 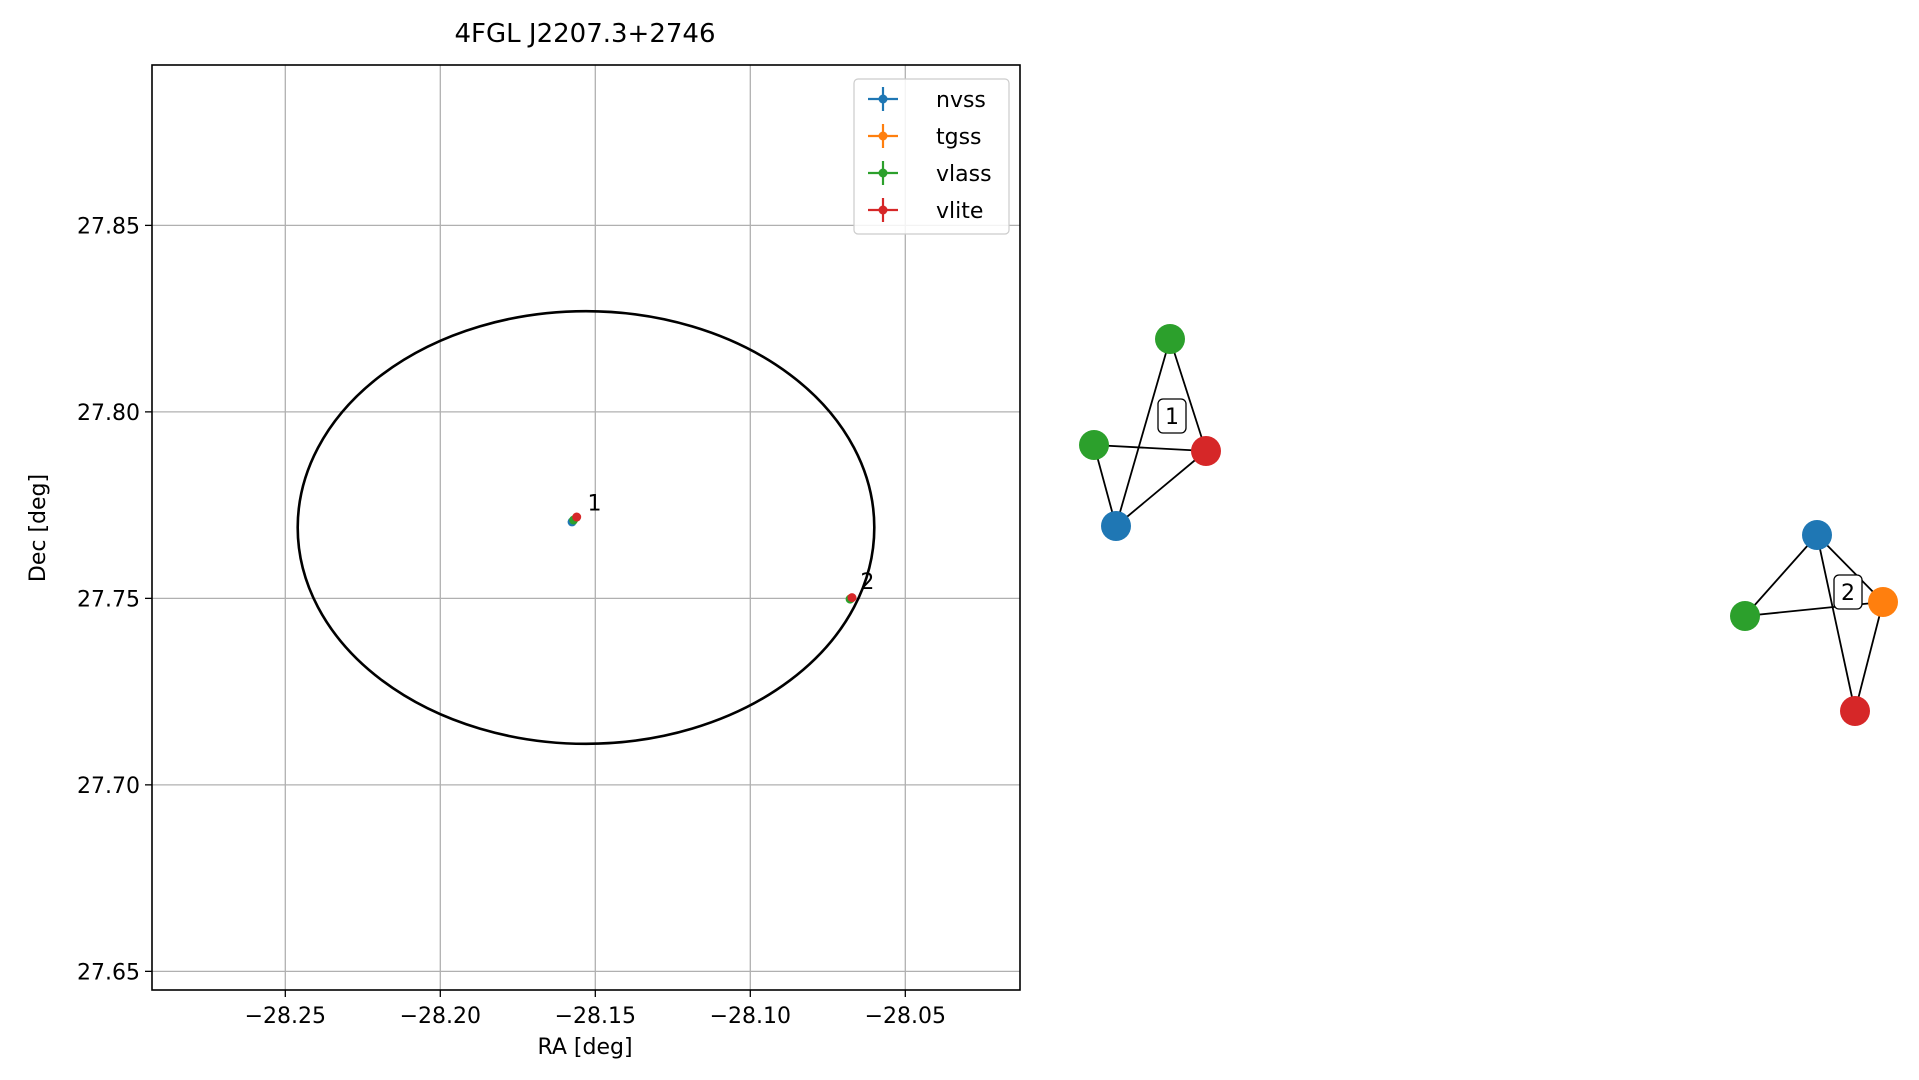 What do you see at coordinates (925, 211) in the screenshot?
I see `legend-entry-vlite: vlite` at bounding box center [925, 211].